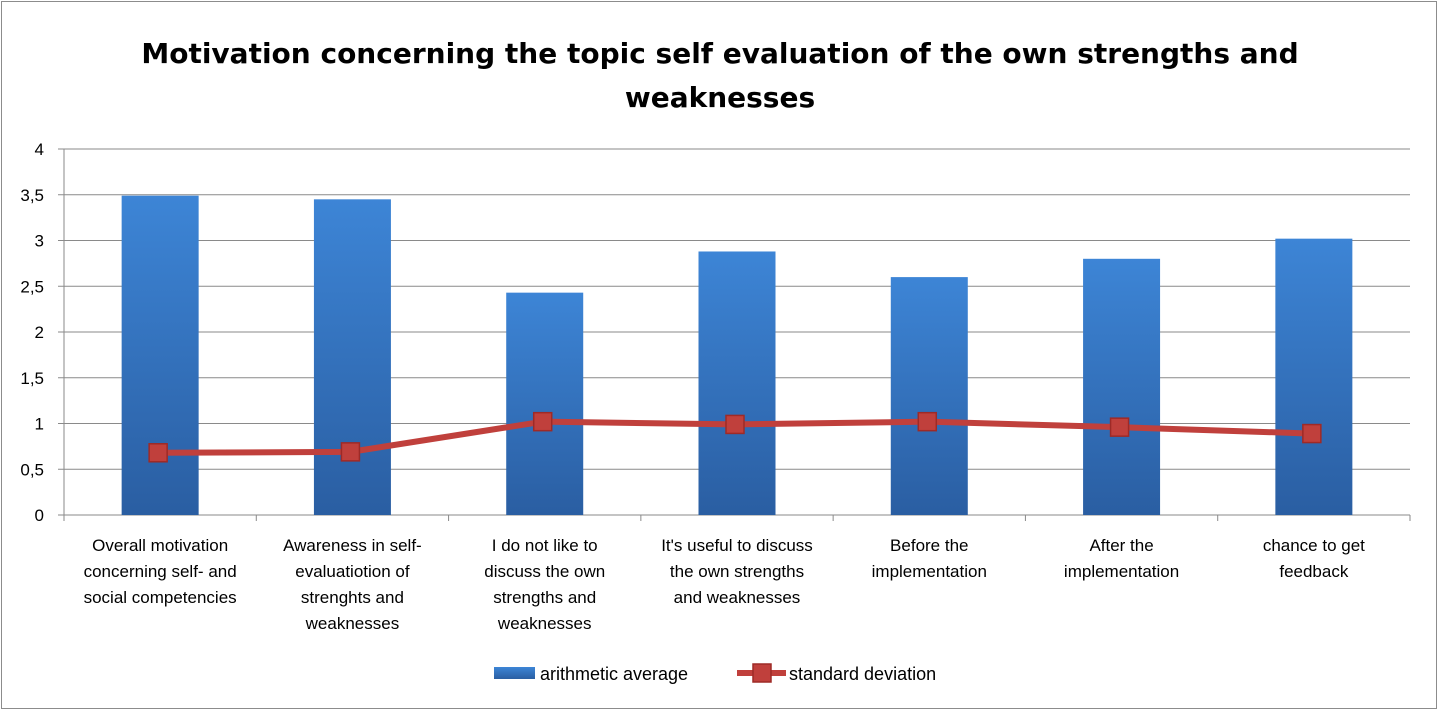  Describe the element at coordinates (39, 424) in the screenshot. I see `y-tick-label: 1` at that location.